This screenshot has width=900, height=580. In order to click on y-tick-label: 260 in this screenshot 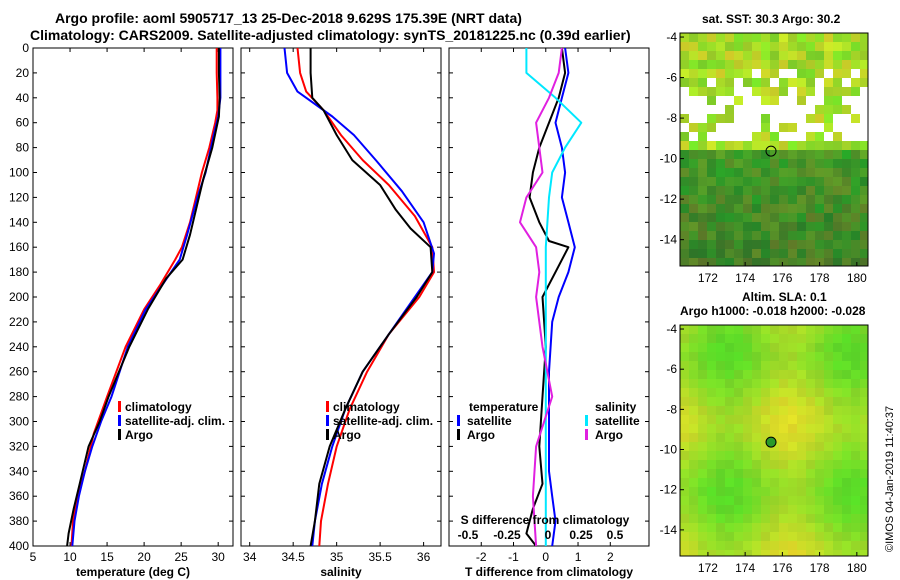, I will do `click(19, 372)`.